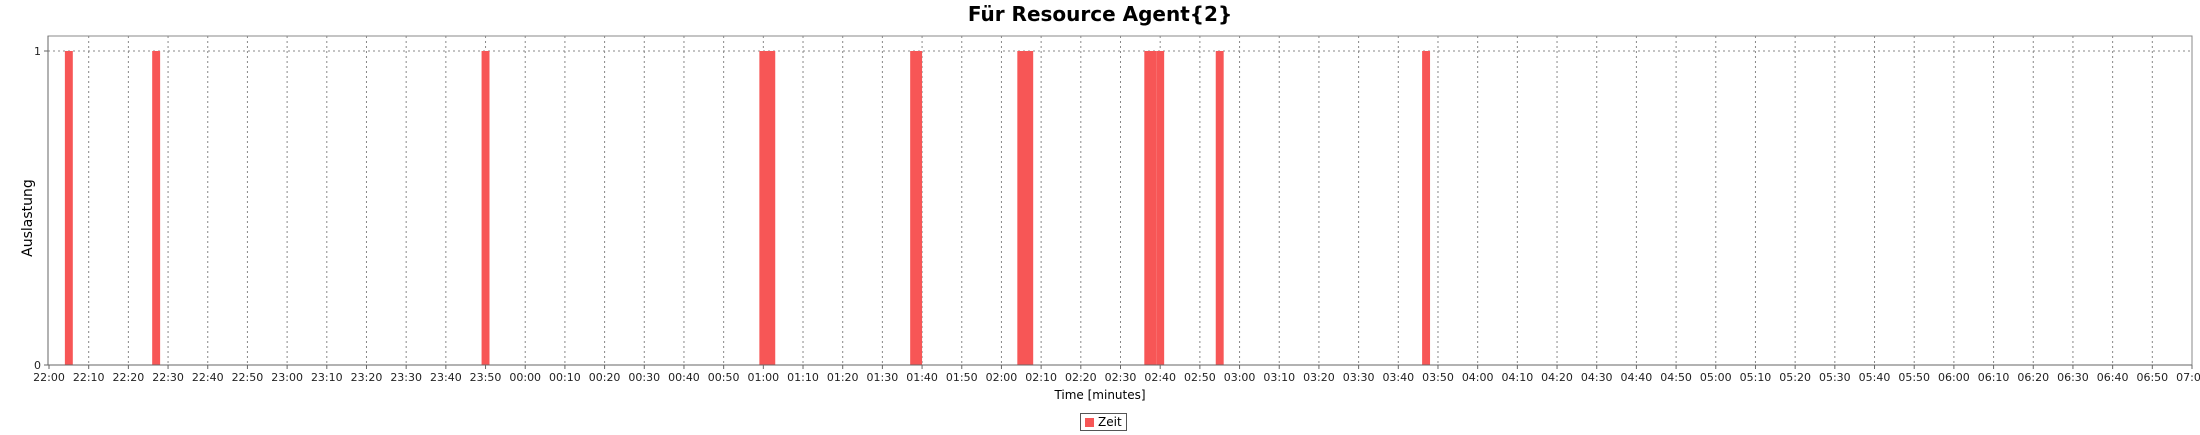 The width and height of the screenshot is (2200, 435). I want to click on x-tick-label: 01:20, so click(843, 377).